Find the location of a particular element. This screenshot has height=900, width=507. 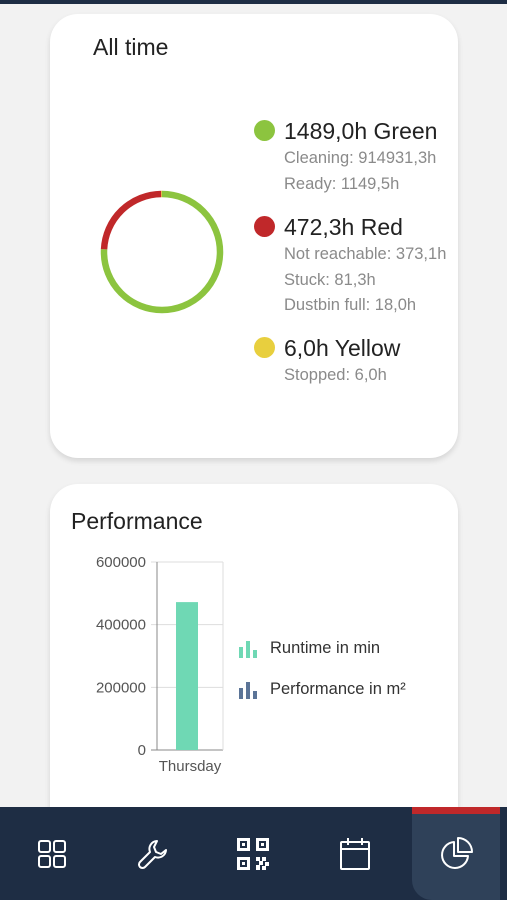

calendar-icon is located at coordinates (355, 853).